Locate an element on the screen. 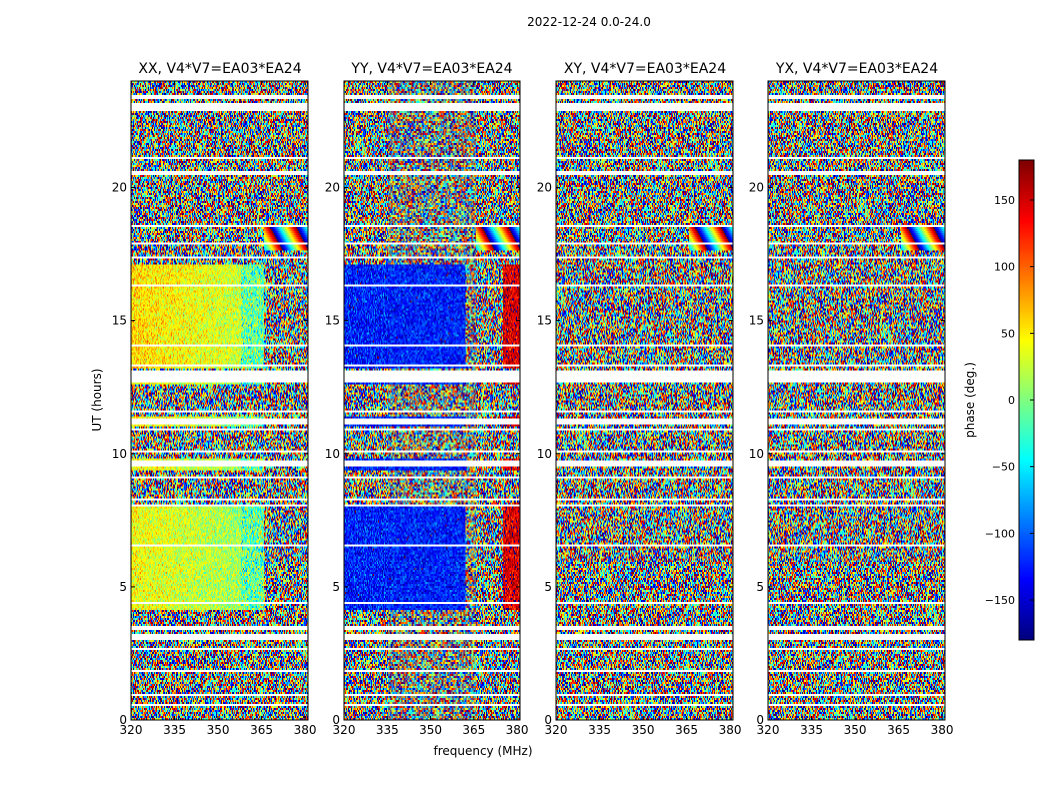  phase-heatmap-yx is located at coordinates (856, 400).